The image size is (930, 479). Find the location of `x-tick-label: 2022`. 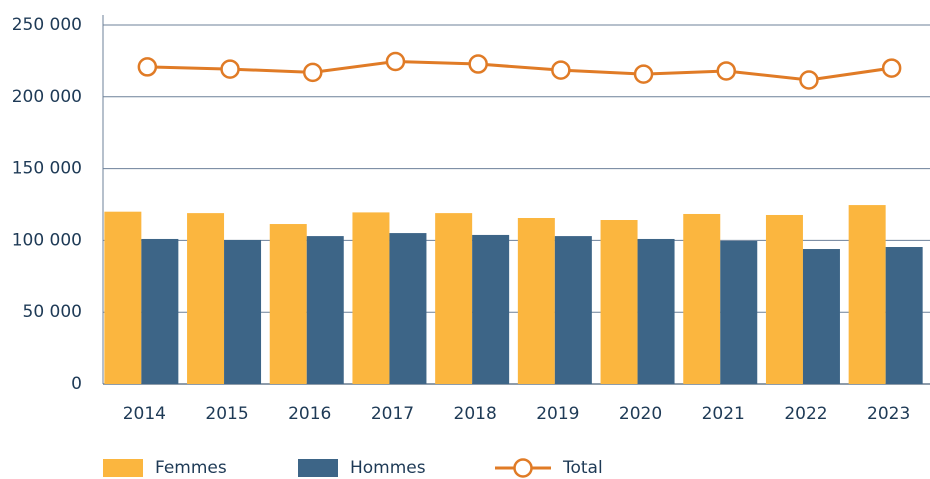

x-tick-label: 2022 is located at coordinates (805, 414).